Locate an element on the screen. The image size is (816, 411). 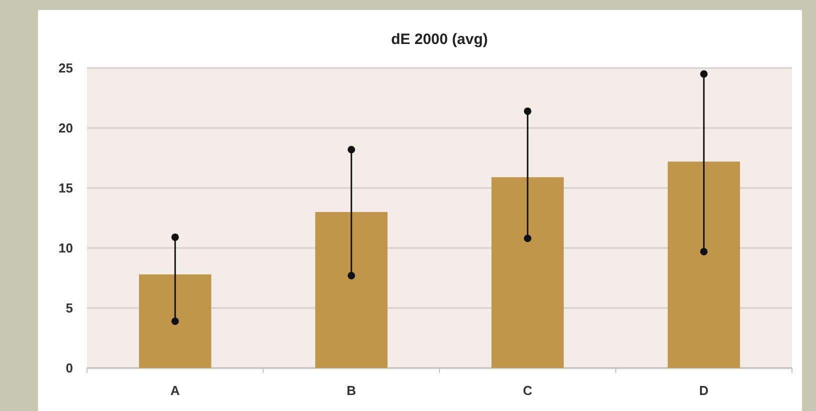
x-tick-label: B is located at coordinates (351, 390).